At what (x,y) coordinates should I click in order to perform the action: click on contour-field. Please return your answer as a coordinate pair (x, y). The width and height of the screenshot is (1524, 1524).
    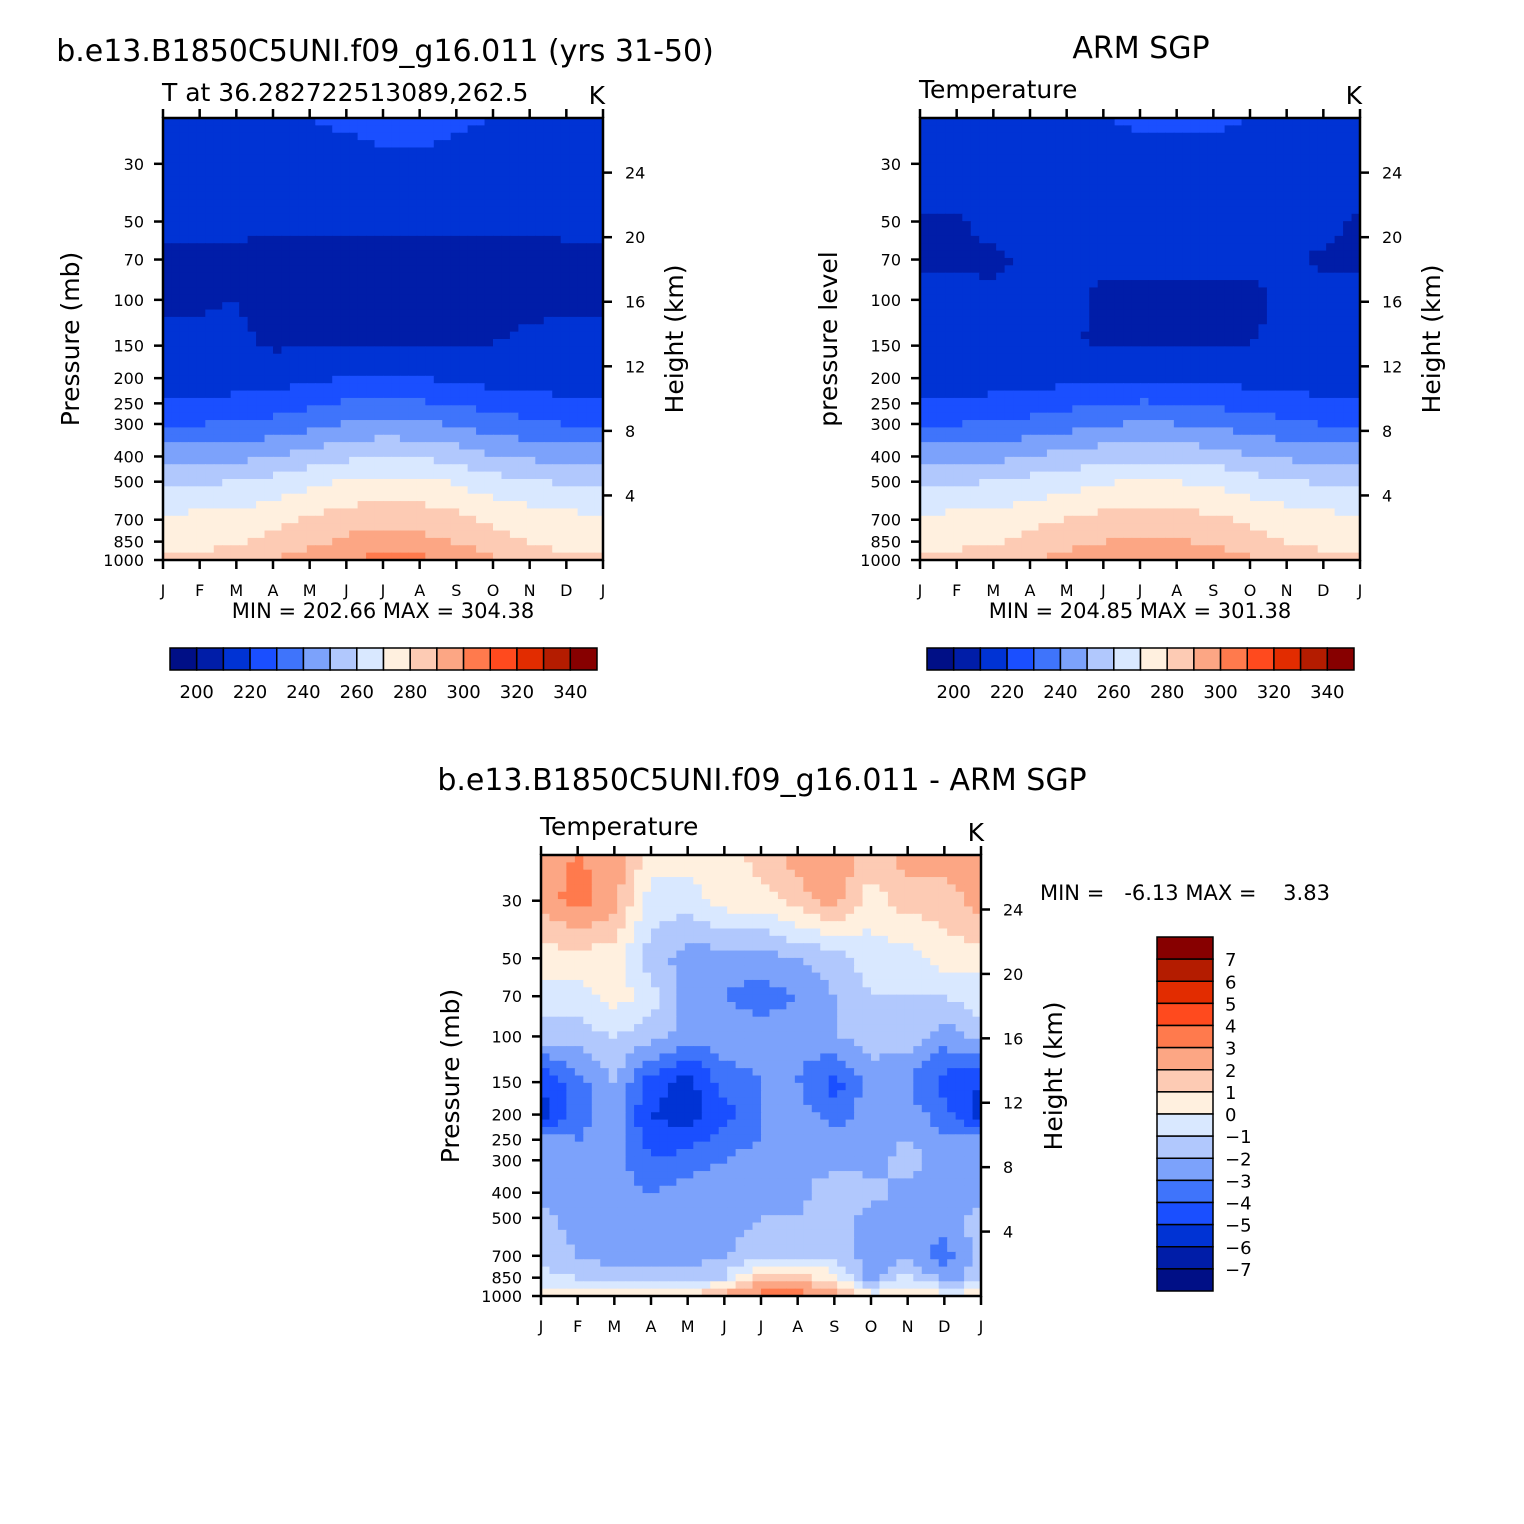
    Looking at the image, I should click on (383, 339).